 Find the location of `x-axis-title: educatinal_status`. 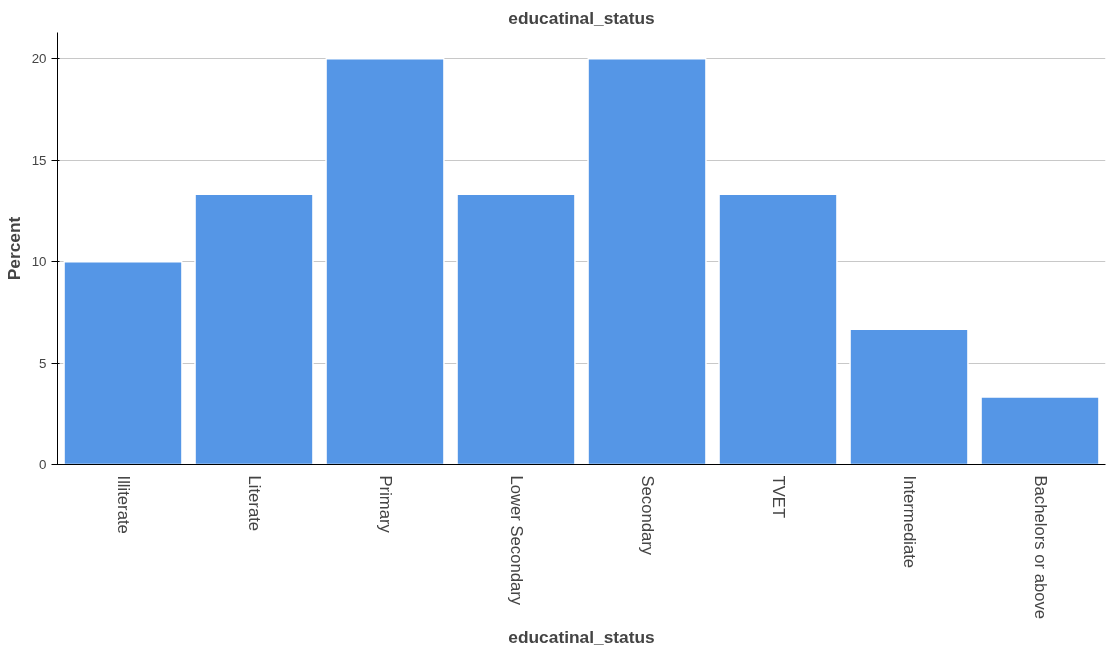

x-axis-title: educatinal_status is located at coordinates (581, 637).